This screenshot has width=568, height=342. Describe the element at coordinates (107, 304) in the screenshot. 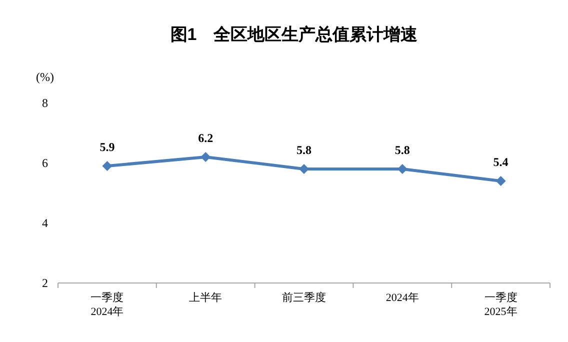

I see `x-tick-label: 一季度 2024年` at that location.